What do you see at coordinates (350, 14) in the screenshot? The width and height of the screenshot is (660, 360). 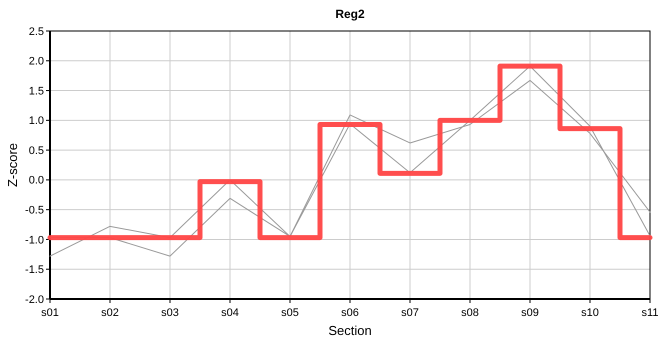 I see `chart-title: Reg2` at bounding box center [350, 14].